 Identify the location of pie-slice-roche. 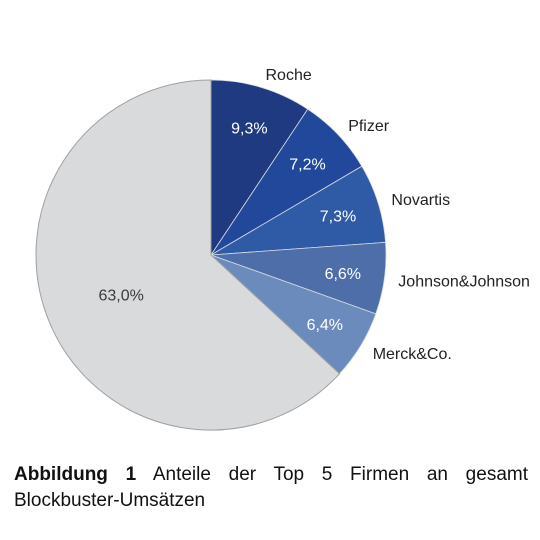
(259, 168).